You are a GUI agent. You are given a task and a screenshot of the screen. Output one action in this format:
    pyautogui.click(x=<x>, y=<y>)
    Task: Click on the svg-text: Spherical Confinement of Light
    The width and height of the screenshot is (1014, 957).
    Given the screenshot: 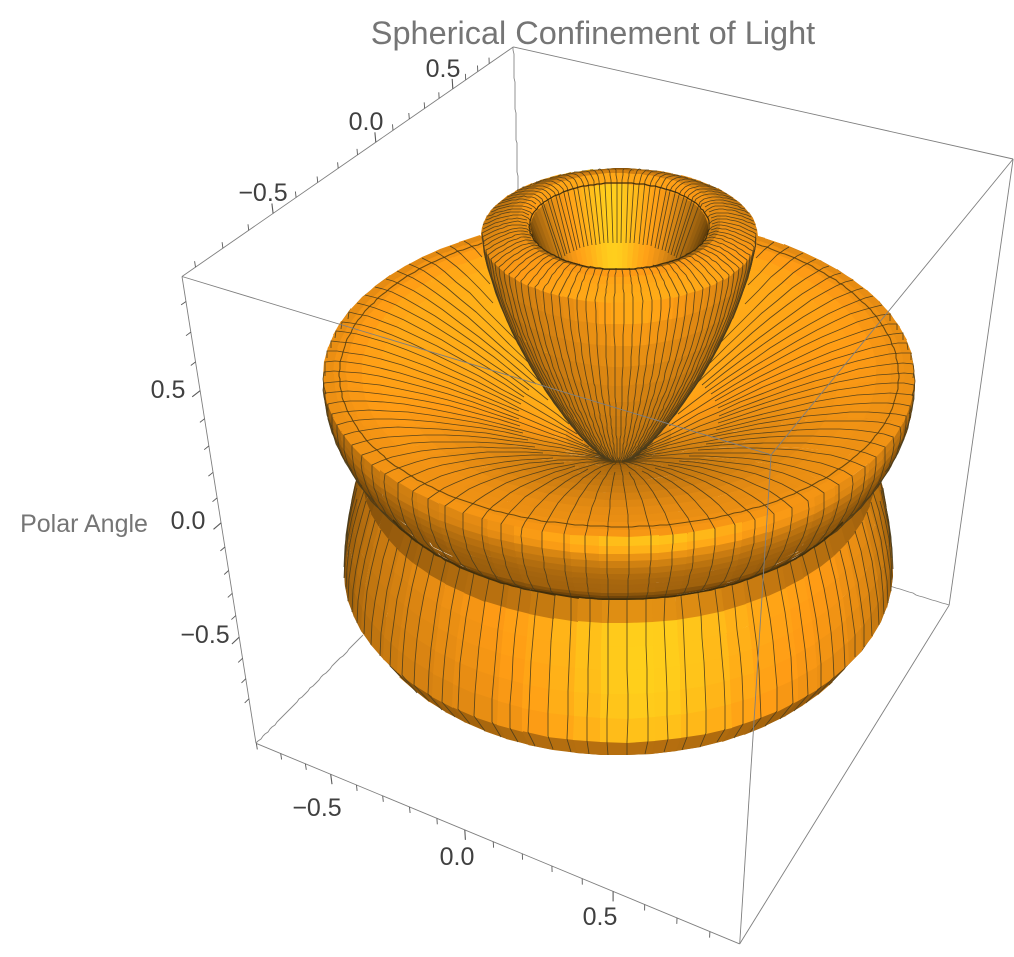 What is the action you would take?
    pyautogui.click(x=593, y=33)
    